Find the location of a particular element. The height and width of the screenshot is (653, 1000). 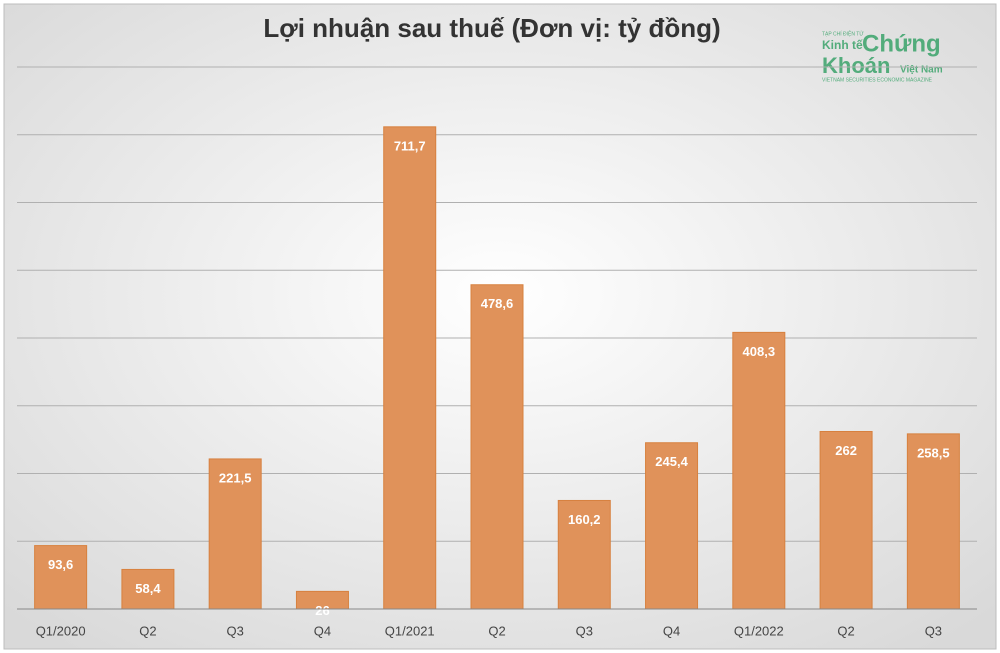

data-label: 58,4 is located at coordinates (148, 588).